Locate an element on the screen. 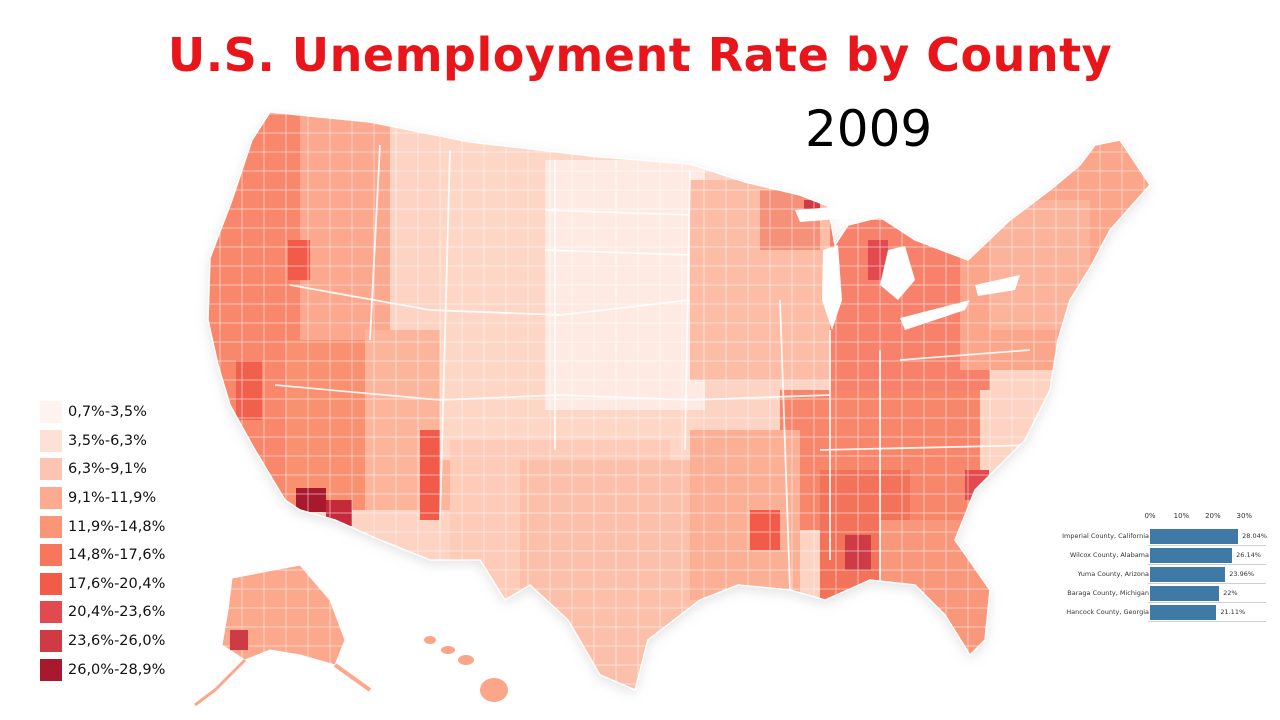 The image size is (1280, 720). legend-item: 17,6%-20,4% is located at coordinates (102, 584).